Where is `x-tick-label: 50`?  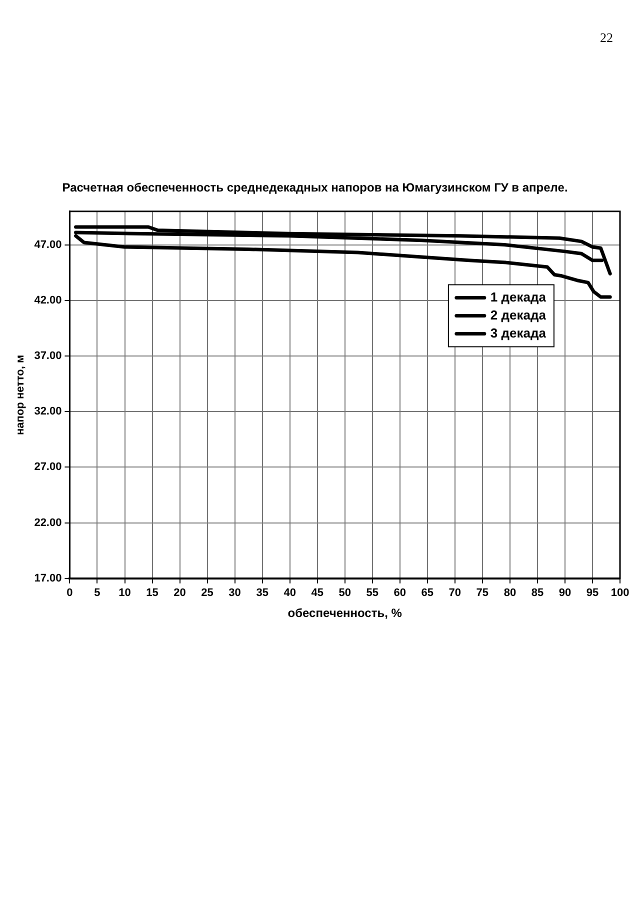 x-tick-label: 50 is located at coordinates (344, 593).